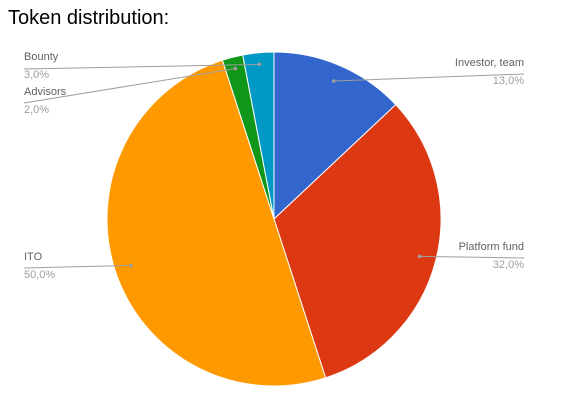 This screenshot has height=404, width=573. What do you see at coordinates (33, 257) in the screenshot?
I see `slice-label: ITO` at bounding box center [33, 257].